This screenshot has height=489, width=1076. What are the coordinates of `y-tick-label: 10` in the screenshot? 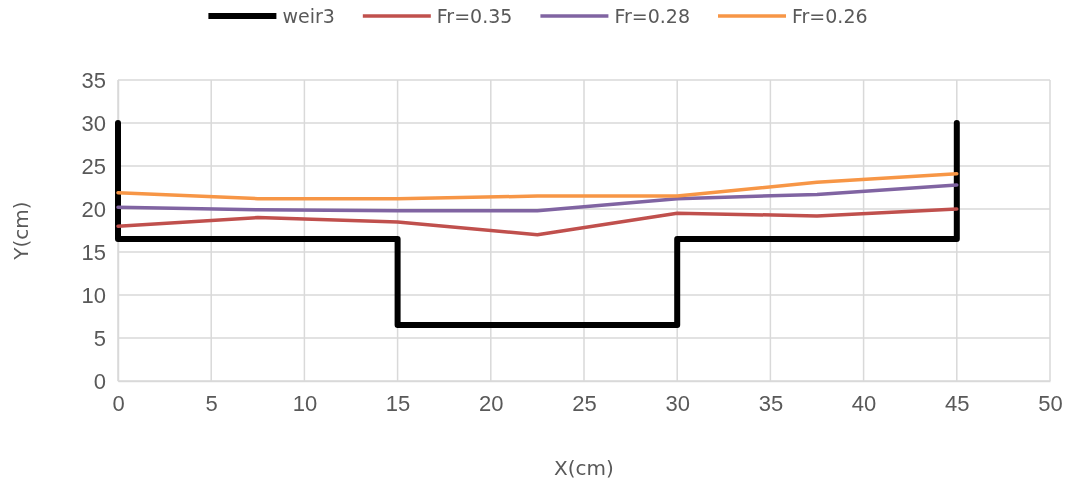 It's located at (93, 295).